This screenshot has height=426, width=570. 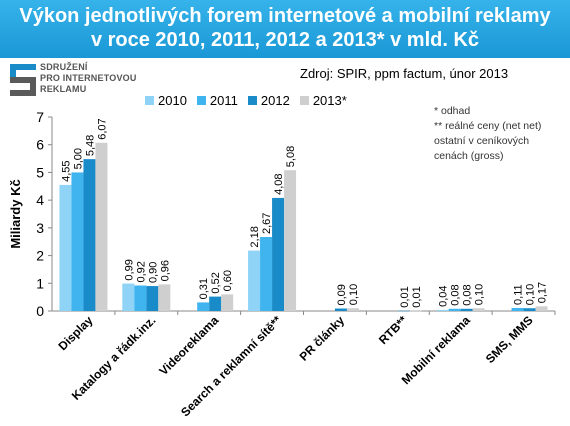 I want to click on legend-item: 2010, so click(x=166, y=100).